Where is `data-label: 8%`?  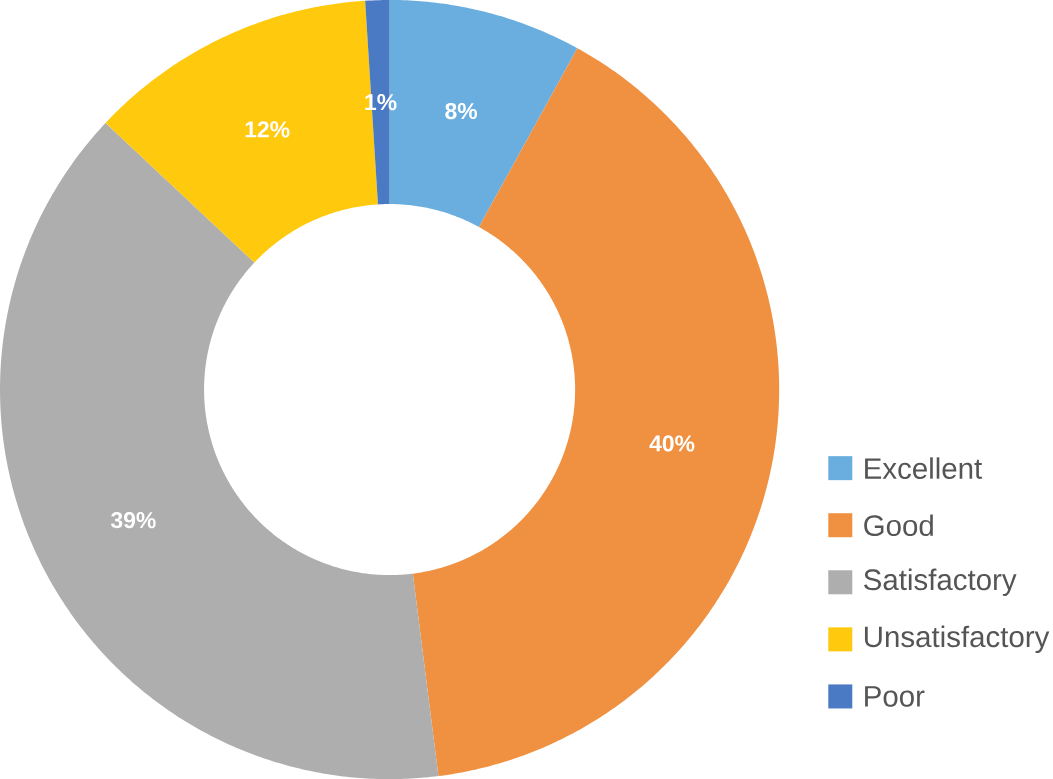 data-label: 8% is located at coordinates (461, 111).